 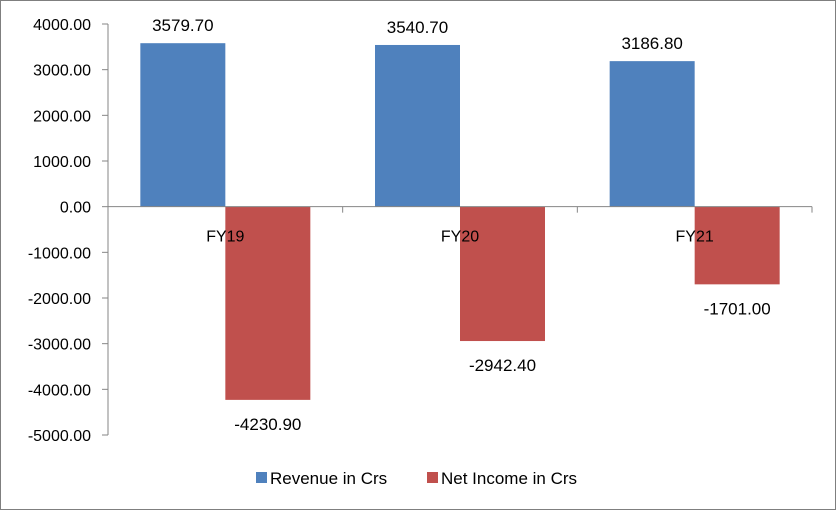 I want to click on legend: Revenue in Crs Net Income in Crs, so click(x=416, y=478).